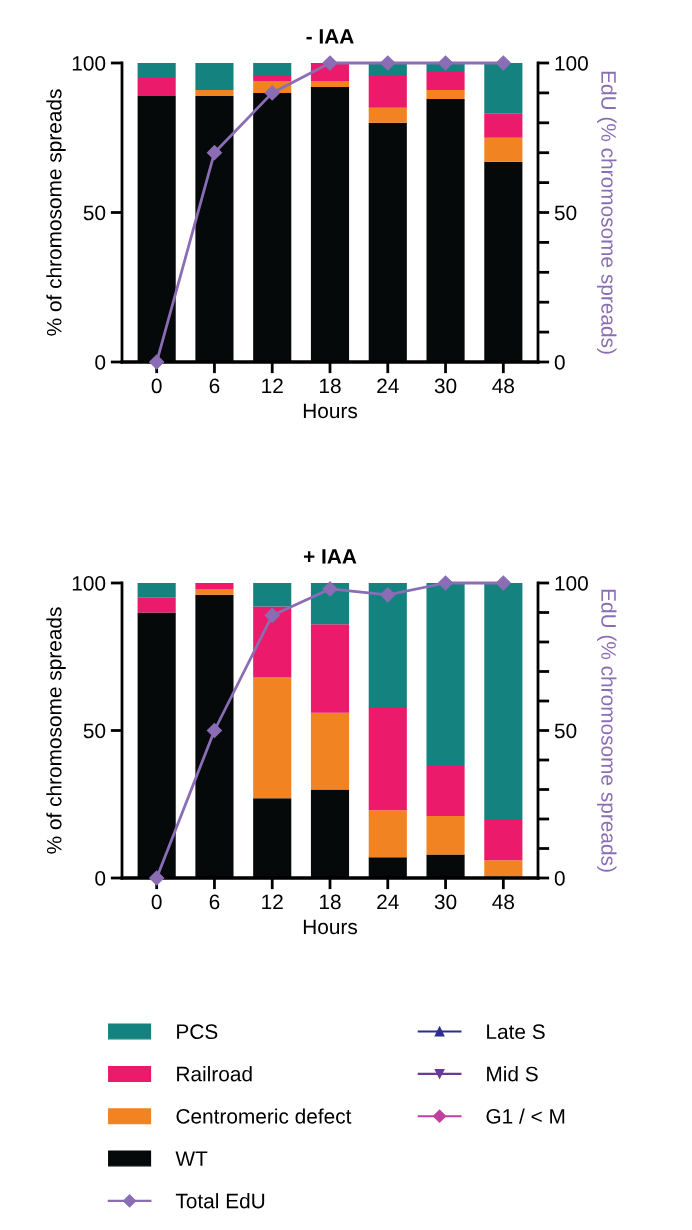  What do you see at coordinates (214, 1074) in the screenshot?
I see `legend-label: Railroad` at bounding box center [214, 1074].